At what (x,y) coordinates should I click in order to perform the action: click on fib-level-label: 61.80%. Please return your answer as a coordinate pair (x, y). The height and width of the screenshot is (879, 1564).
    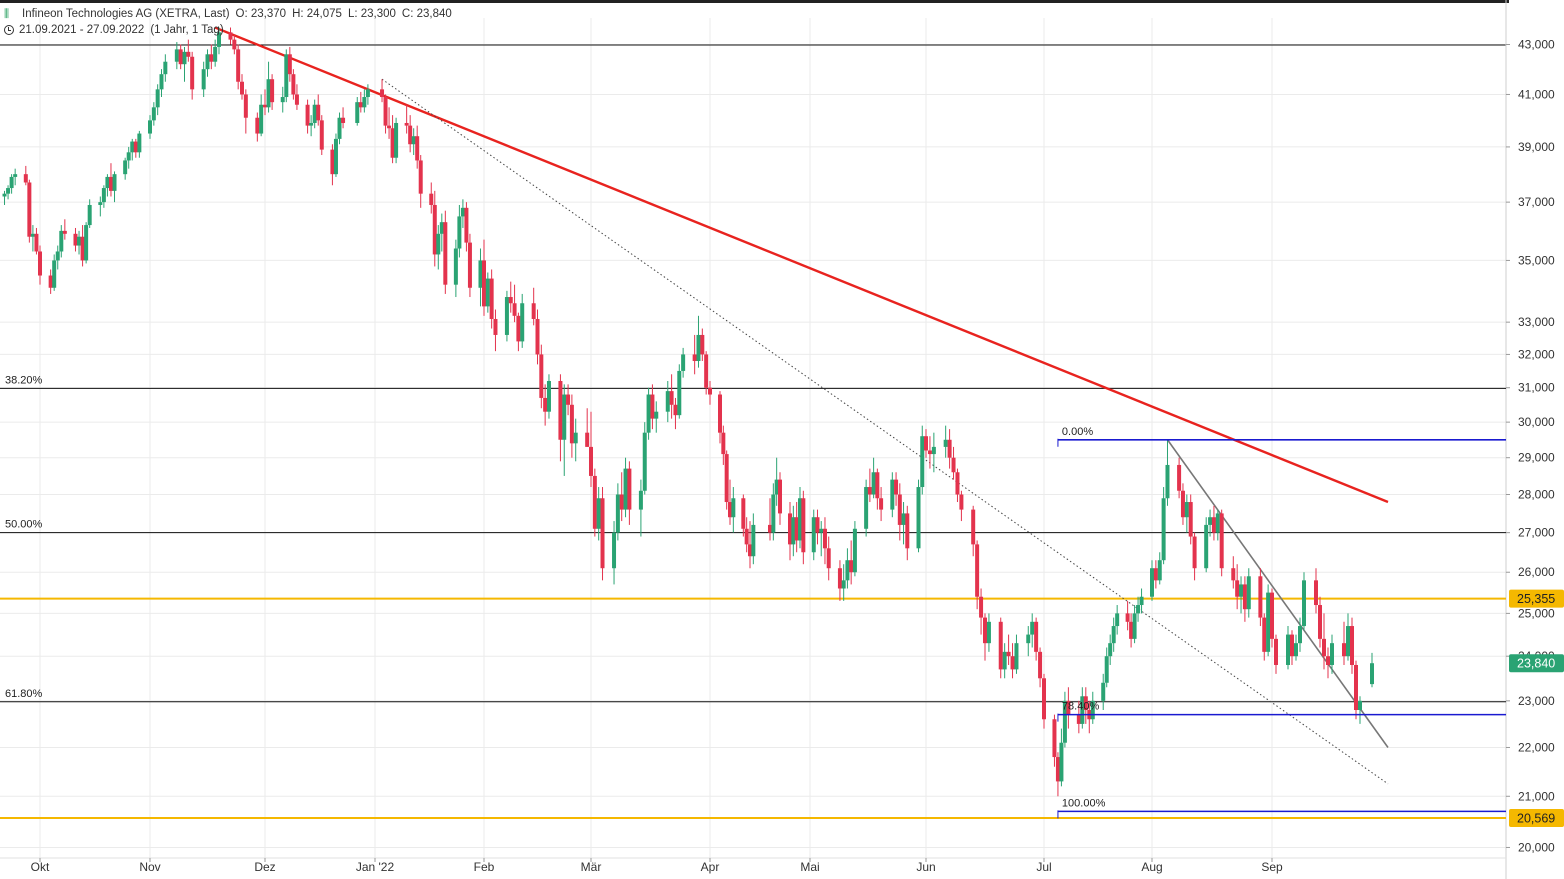
    Looking at the image, I should click on (24, 694).